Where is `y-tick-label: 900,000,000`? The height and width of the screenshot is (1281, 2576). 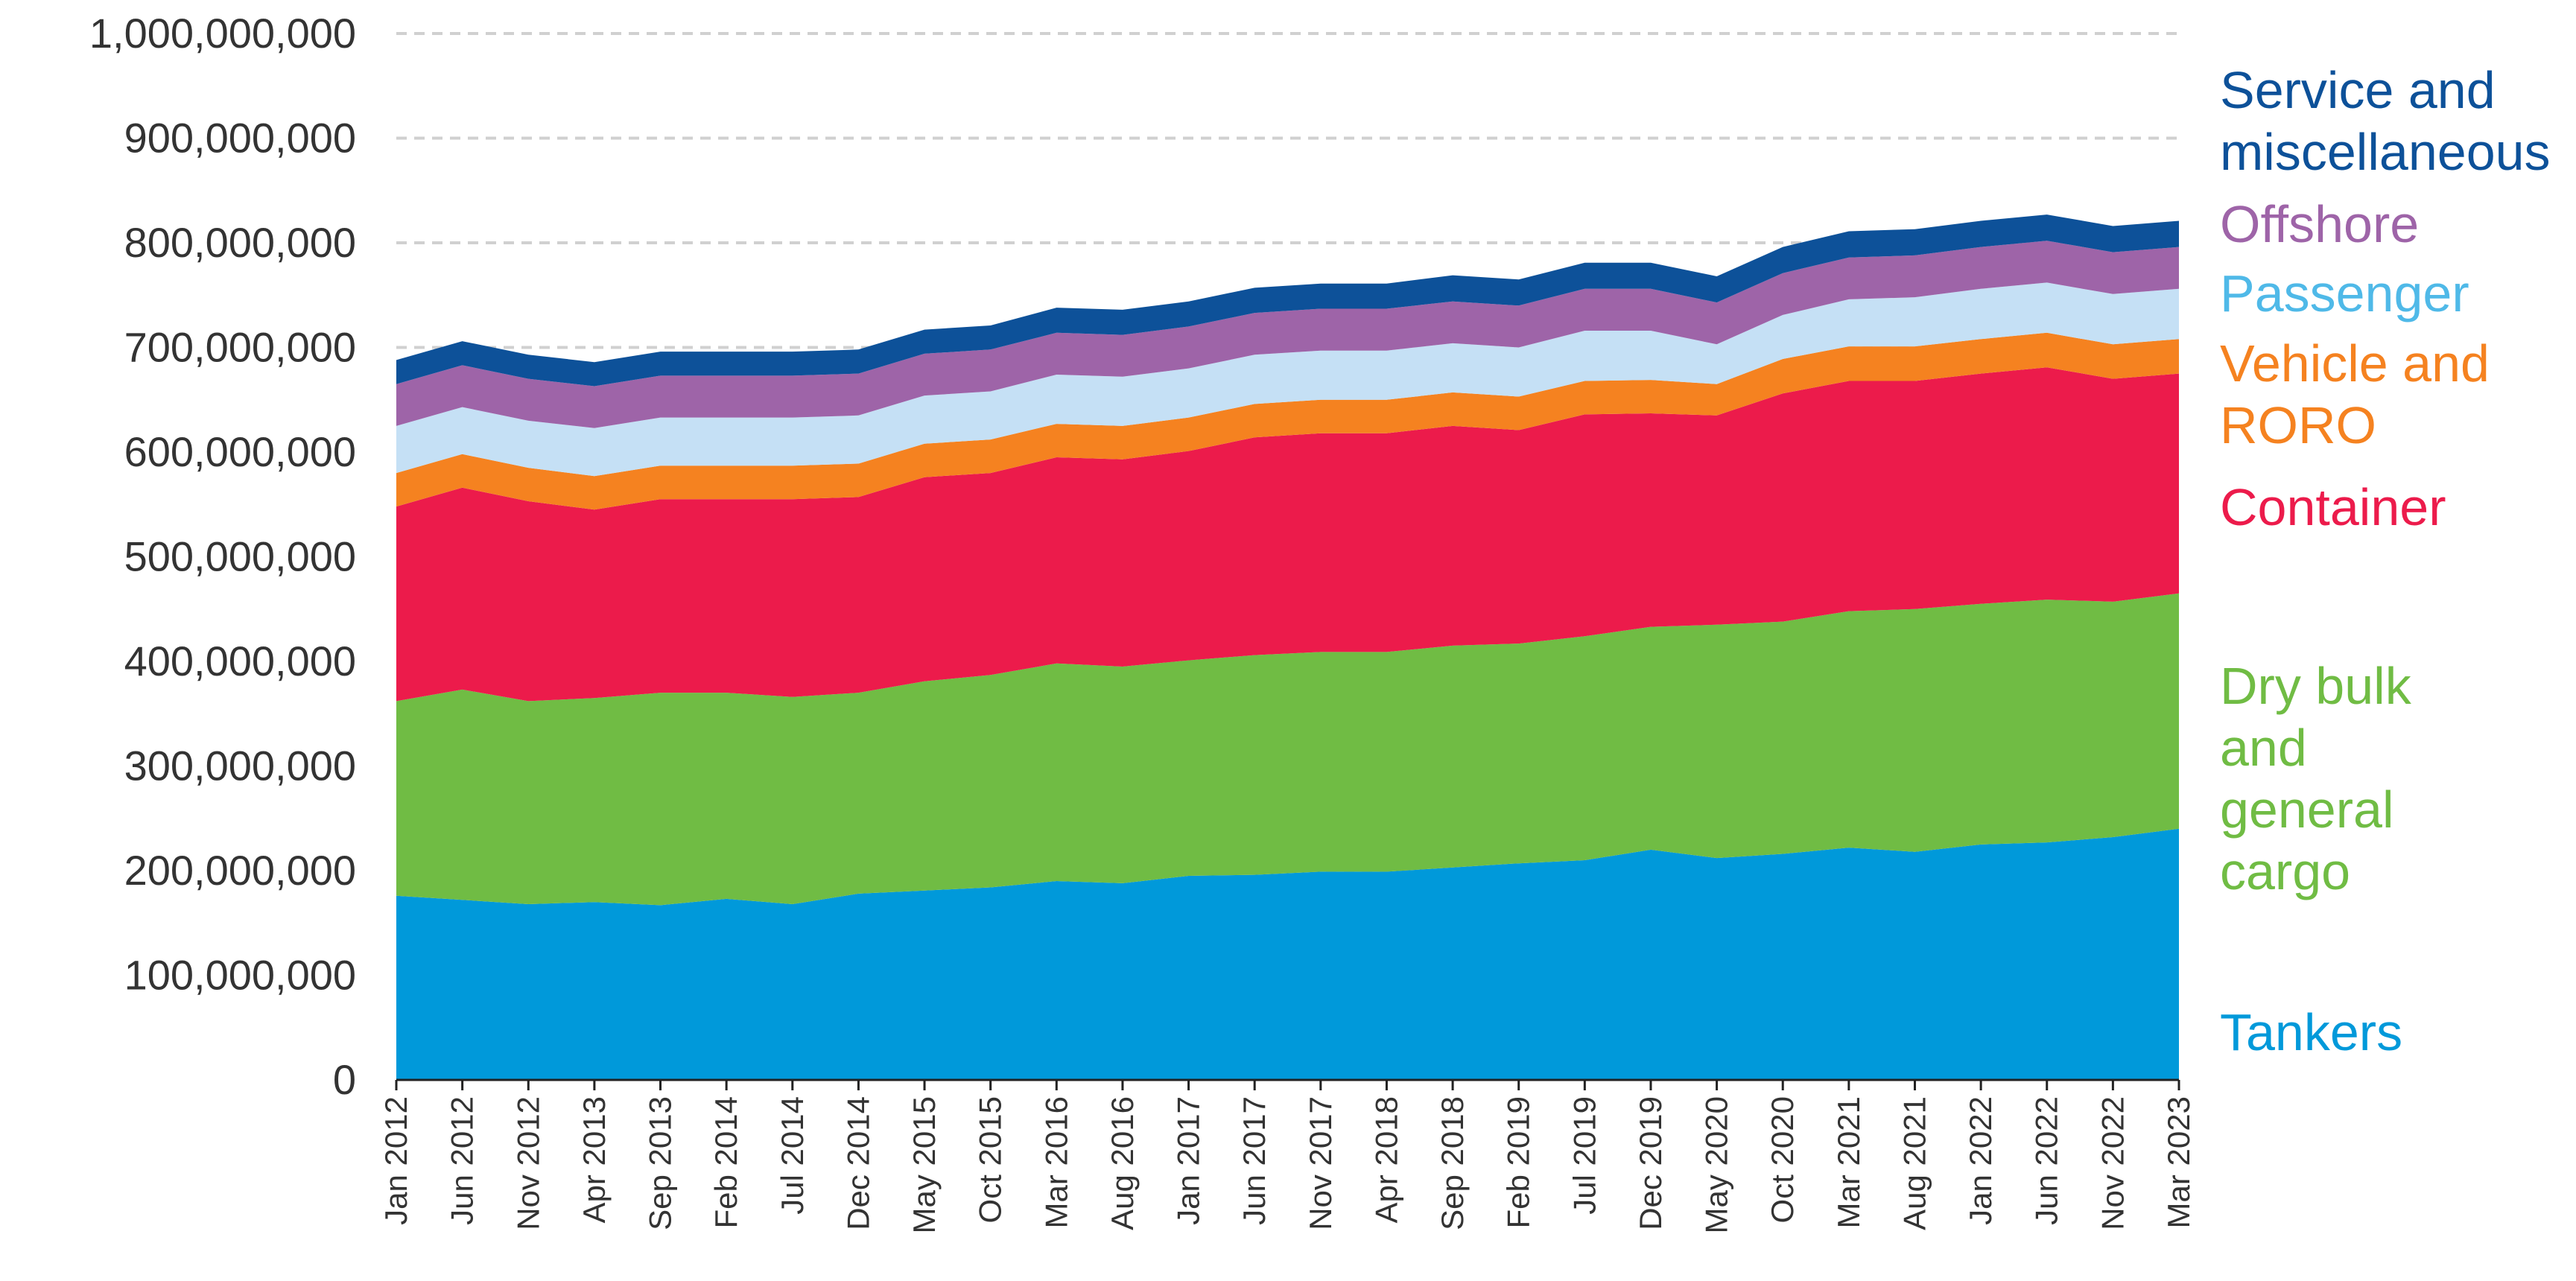 y-tick-label: 900,000,000 is located at coordinates (240, 138).